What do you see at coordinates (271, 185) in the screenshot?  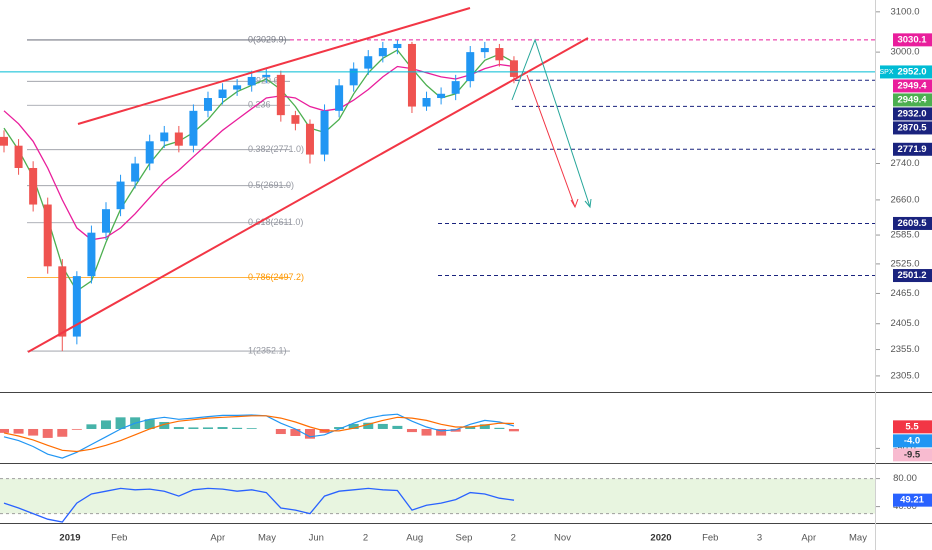 I see `fib-label: 0.5(2691.0)` at bounding box center [271, 185].